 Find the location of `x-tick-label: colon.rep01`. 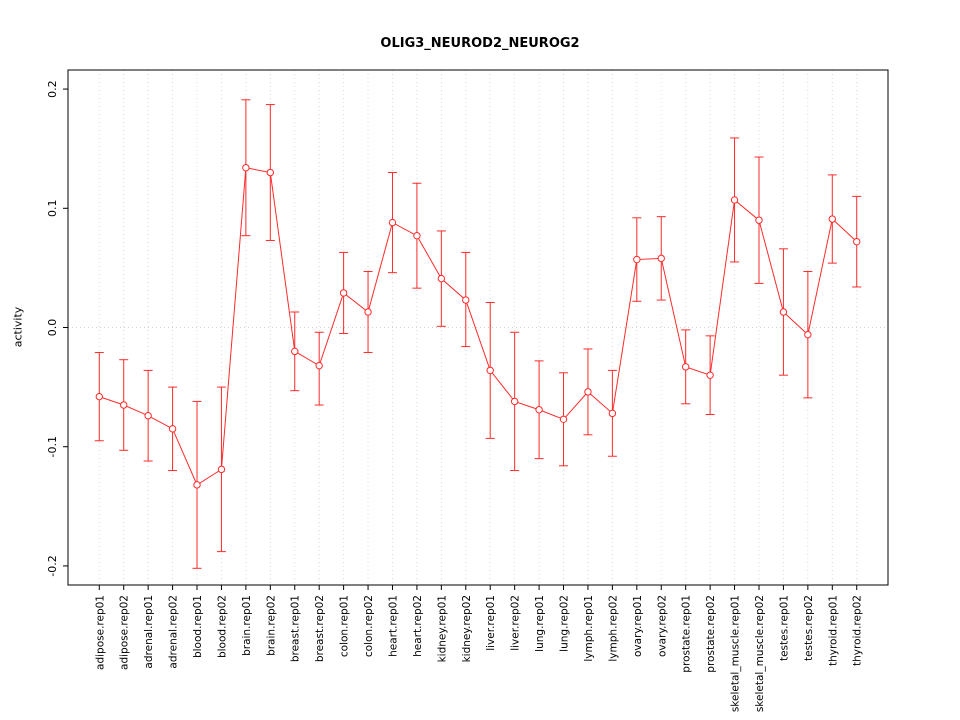

x-tick-label: colon.rep01 is located at coordinates (345, 626).